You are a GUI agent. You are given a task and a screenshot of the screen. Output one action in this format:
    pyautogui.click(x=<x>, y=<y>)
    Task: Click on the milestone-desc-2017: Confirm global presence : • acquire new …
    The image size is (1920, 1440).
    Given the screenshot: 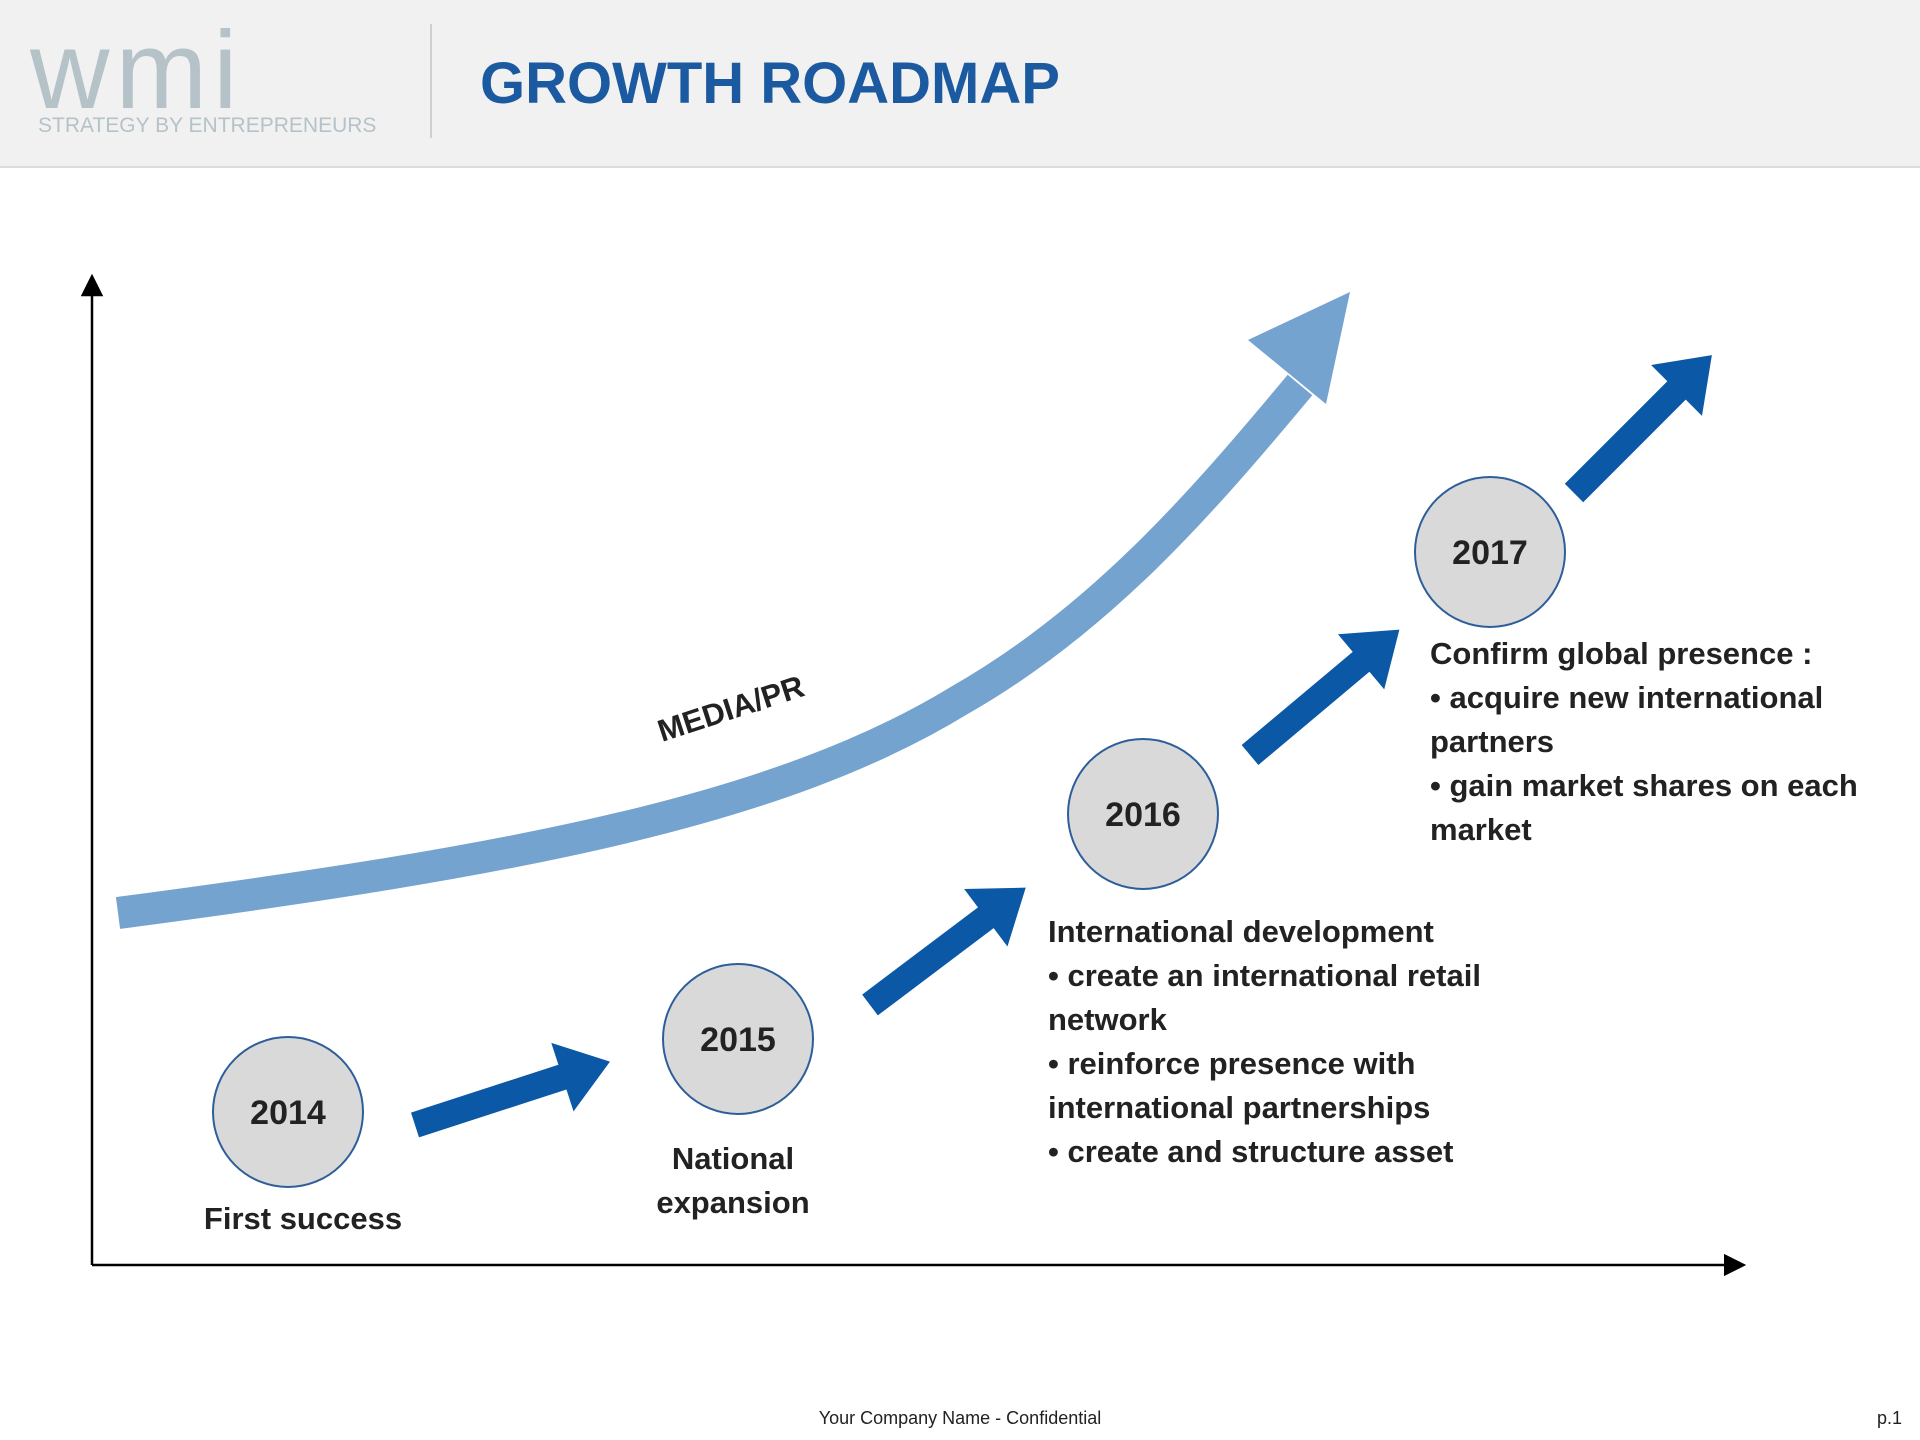 What is the action you would take?
    pyautogui.click(x=1665, y=742)
    